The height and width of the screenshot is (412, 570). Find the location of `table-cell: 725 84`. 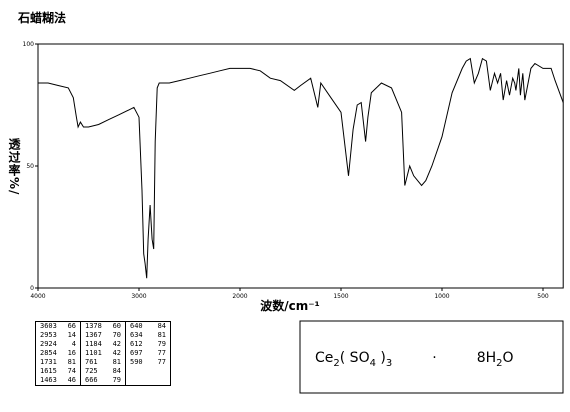

table-cell: 725 84 is located at coordinates (103, 371).